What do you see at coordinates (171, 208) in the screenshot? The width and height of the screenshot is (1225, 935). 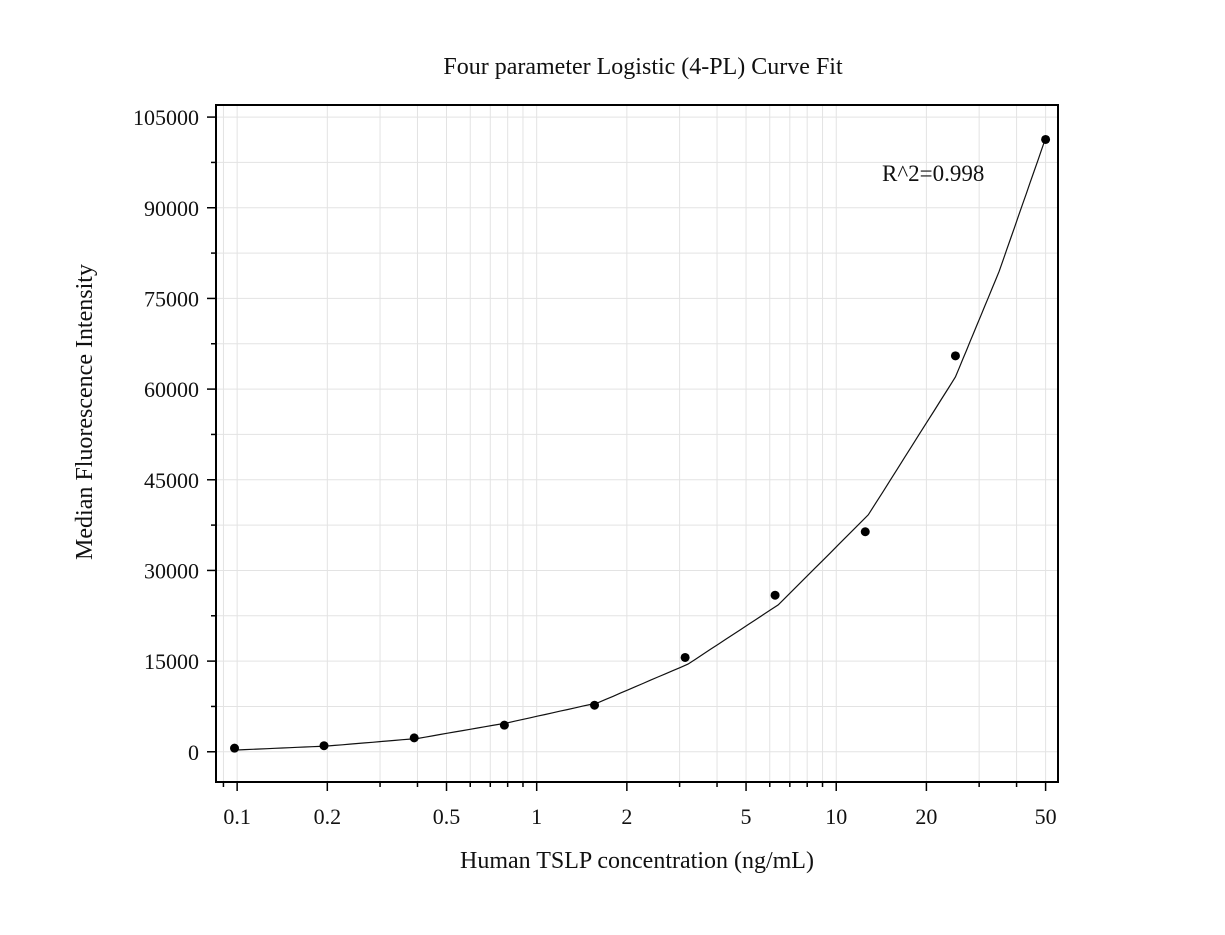 I see `y-tick-label: 90000` at bounding box center [171, 208].